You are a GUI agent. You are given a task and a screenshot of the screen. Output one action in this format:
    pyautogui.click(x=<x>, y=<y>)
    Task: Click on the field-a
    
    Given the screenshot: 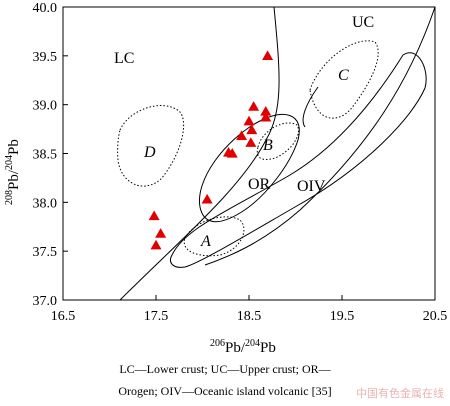 What is the action you would take?
    pyautogui.click(x=214, y=236)
    